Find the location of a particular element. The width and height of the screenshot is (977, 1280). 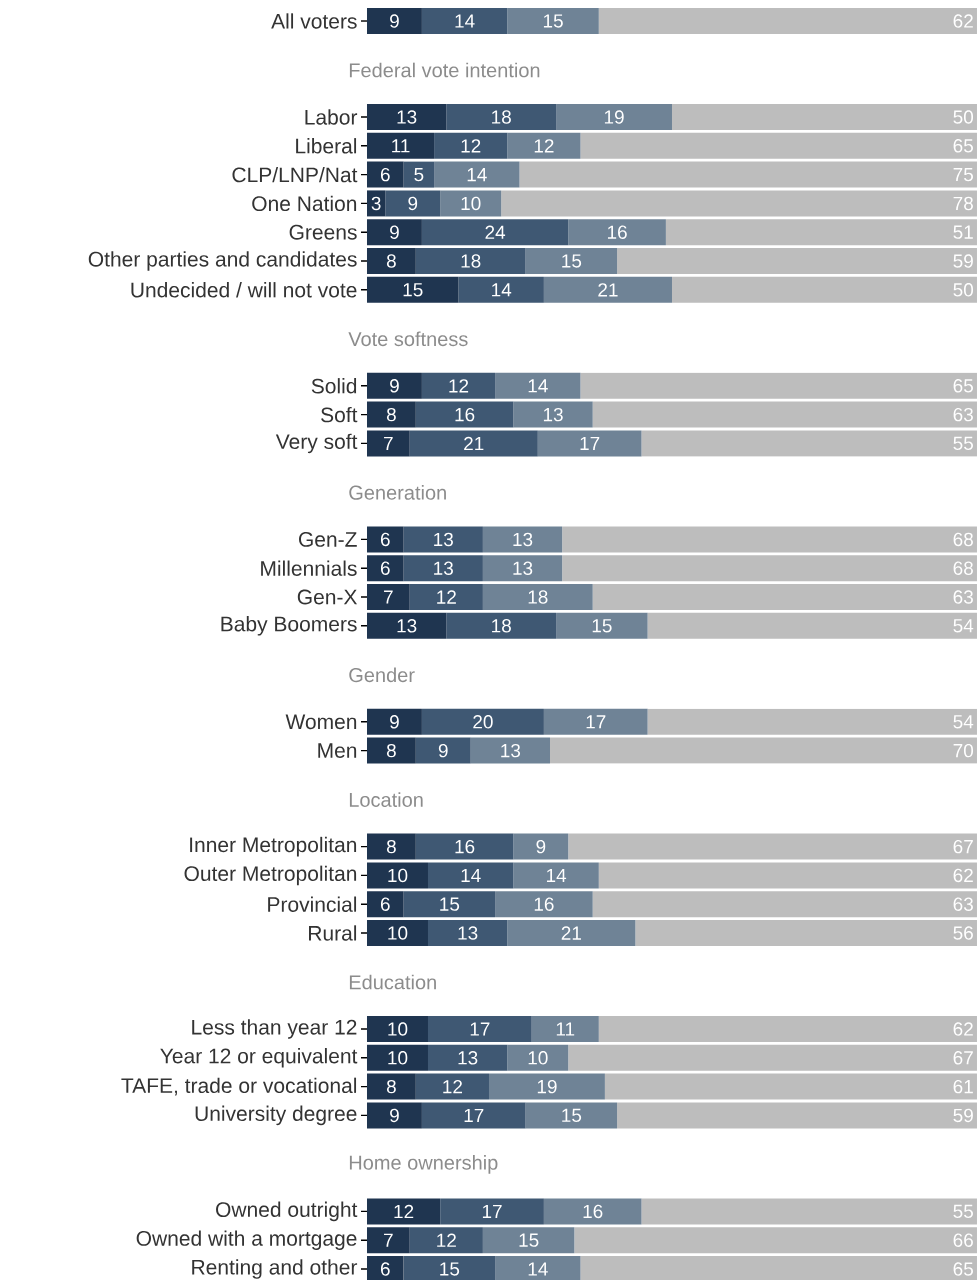

y-tick-label: CLP/LNP/Nat is located at coordinates (295, 174).